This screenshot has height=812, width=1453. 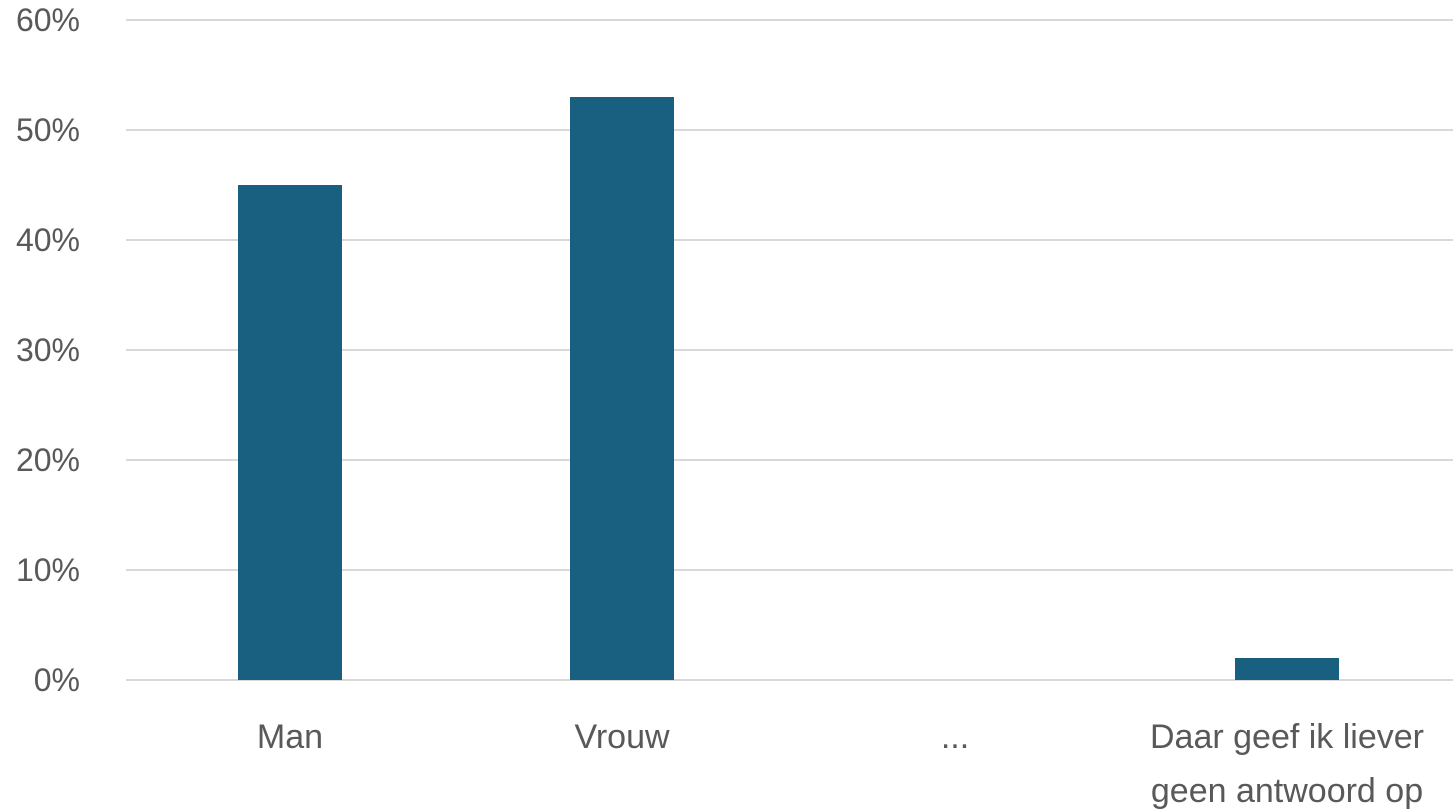 I want to click on y-tick-label: 30%, so click(x=48, y=350).